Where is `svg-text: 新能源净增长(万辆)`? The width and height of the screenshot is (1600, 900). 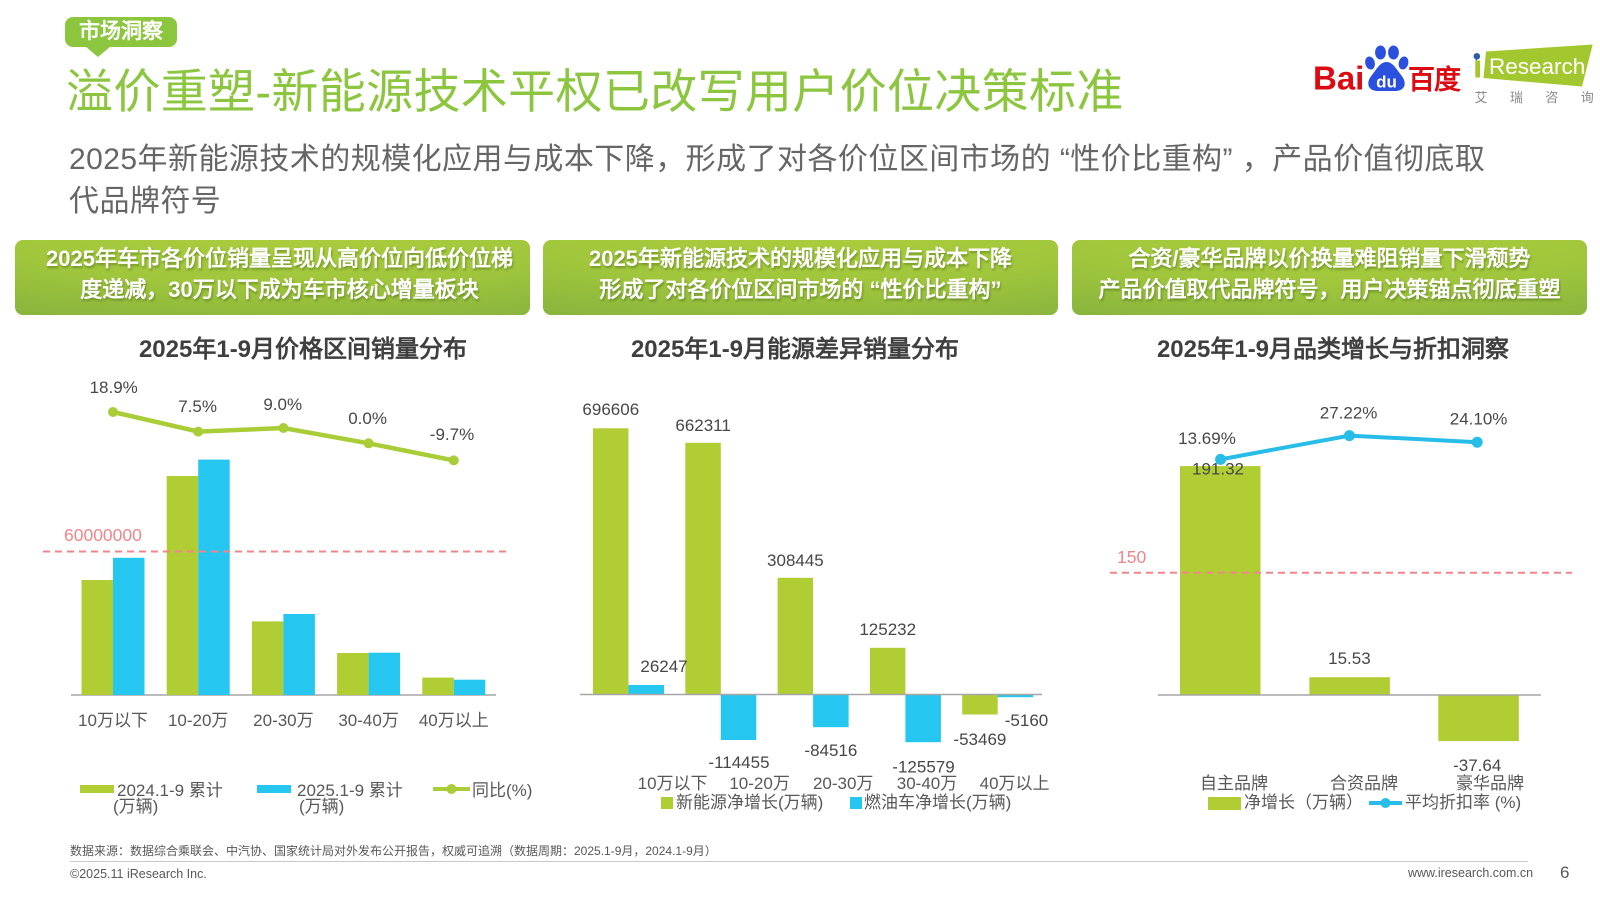 svg-text: 新能源净增长(万辆) is located at coordinates (749, 802).